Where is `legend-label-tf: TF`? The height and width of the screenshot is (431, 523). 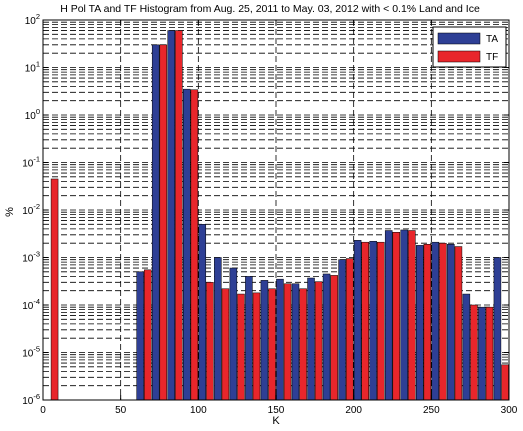
legend-label-tf: TF is located at coordinates (492, 57).